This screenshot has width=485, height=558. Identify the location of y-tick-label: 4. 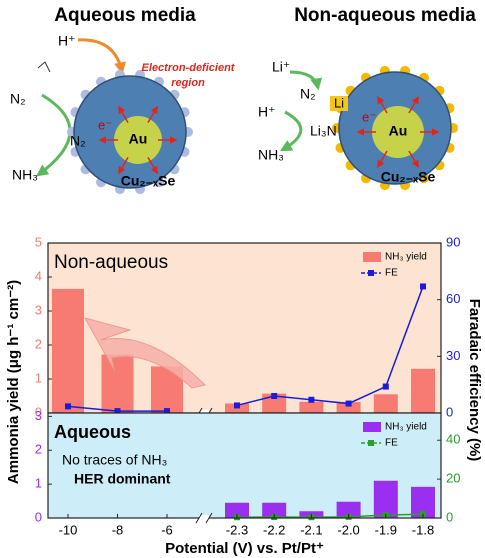
(38, 275).